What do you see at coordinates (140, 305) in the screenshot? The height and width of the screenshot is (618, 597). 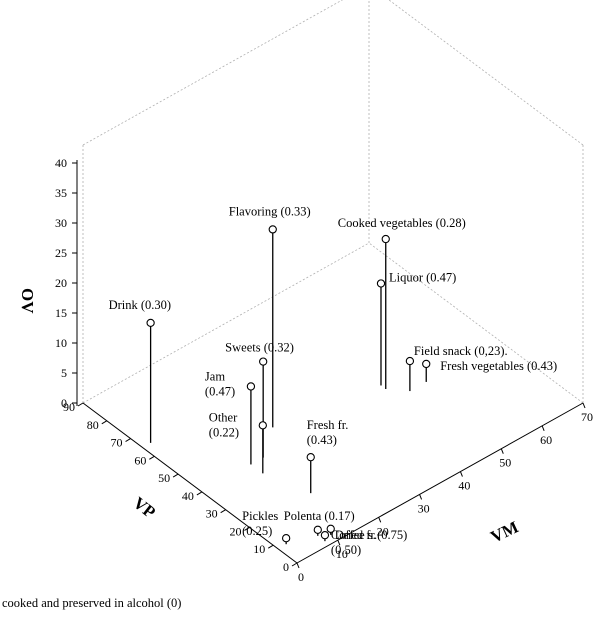 I see `point-label: Drink (0.30)` at bounding box center [140, 305].